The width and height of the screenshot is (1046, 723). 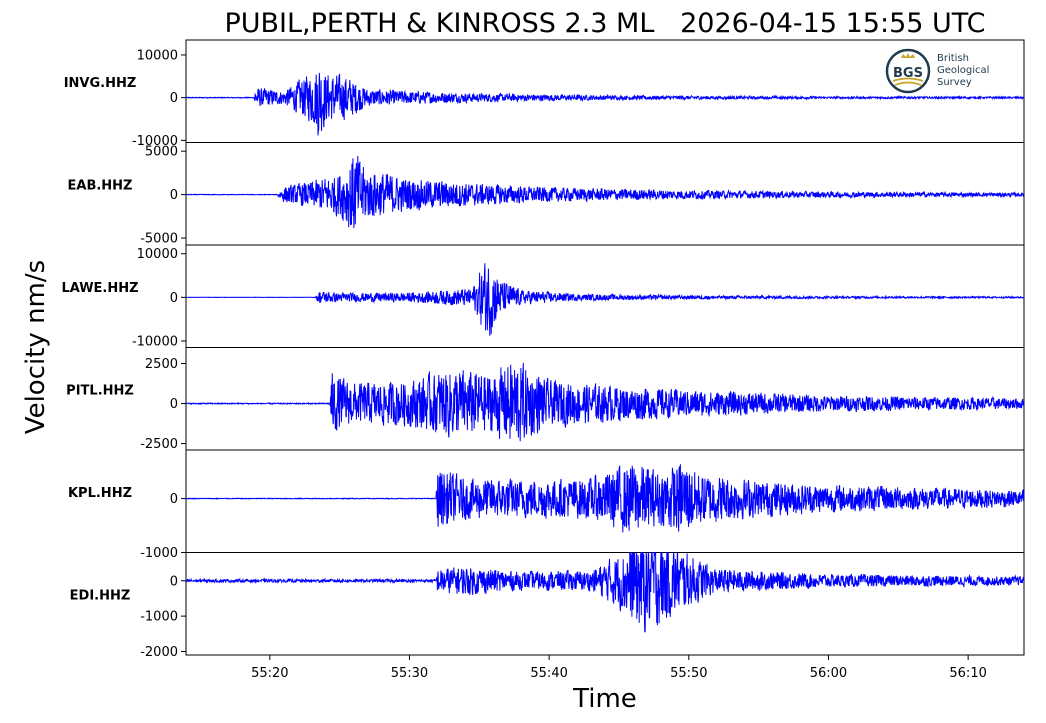 What do you see at coordinates (159, 444) in the screenshot?
I see `y-tick-label: -2500` at bounding box center [159, 444].